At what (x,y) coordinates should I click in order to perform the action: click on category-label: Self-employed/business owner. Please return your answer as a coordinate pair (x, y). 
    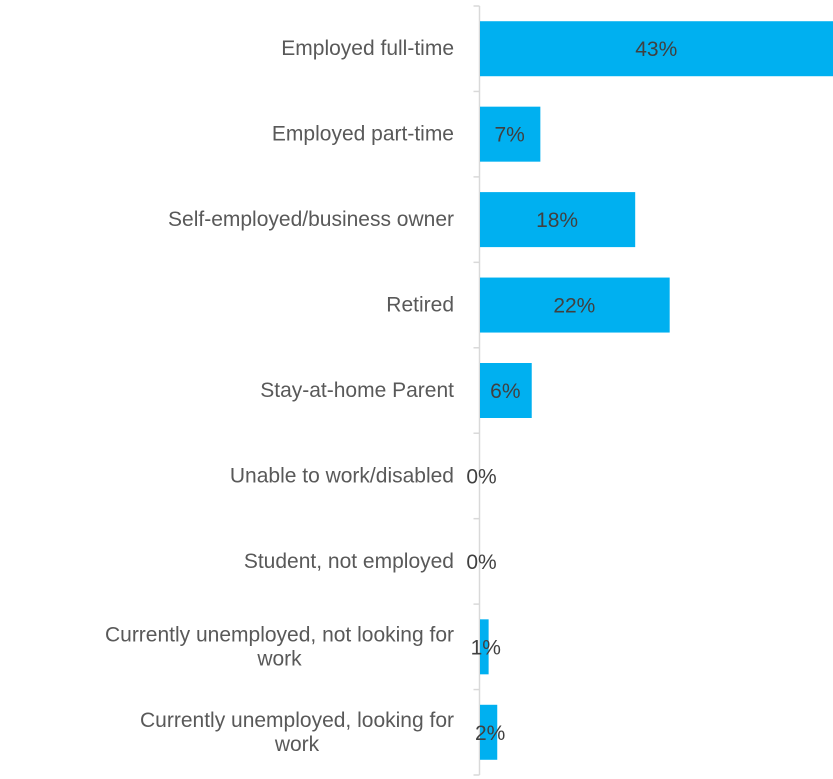
    Looking at the image, I should click on (311, 219).